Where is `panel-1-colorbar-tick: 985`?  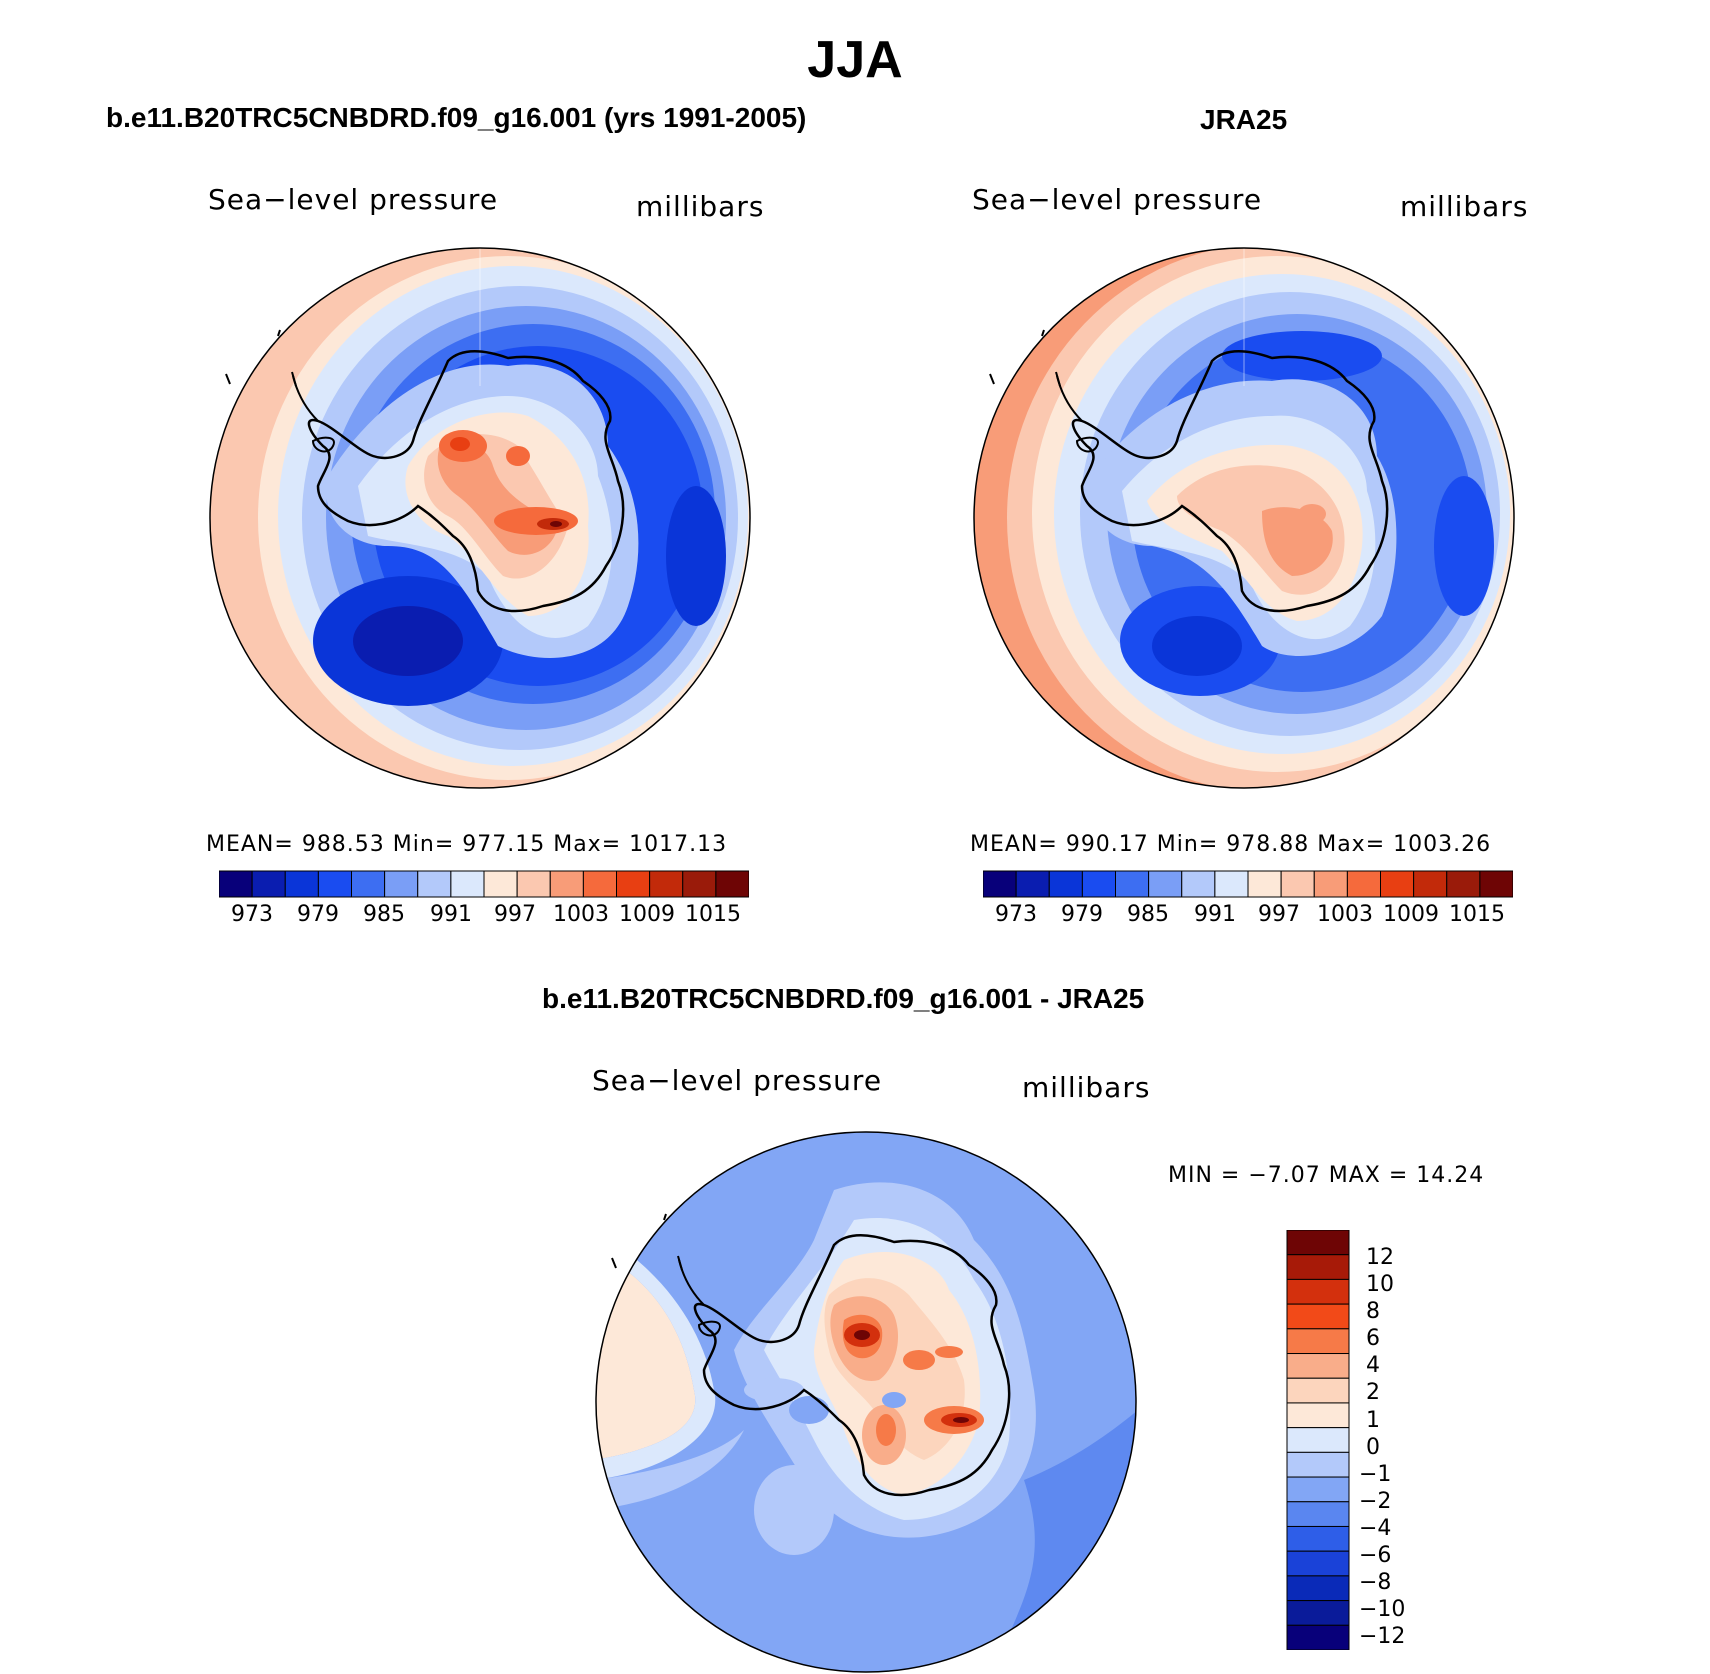
panel-1-colorbar-tick: 985 is located at coordinates (384, 914).